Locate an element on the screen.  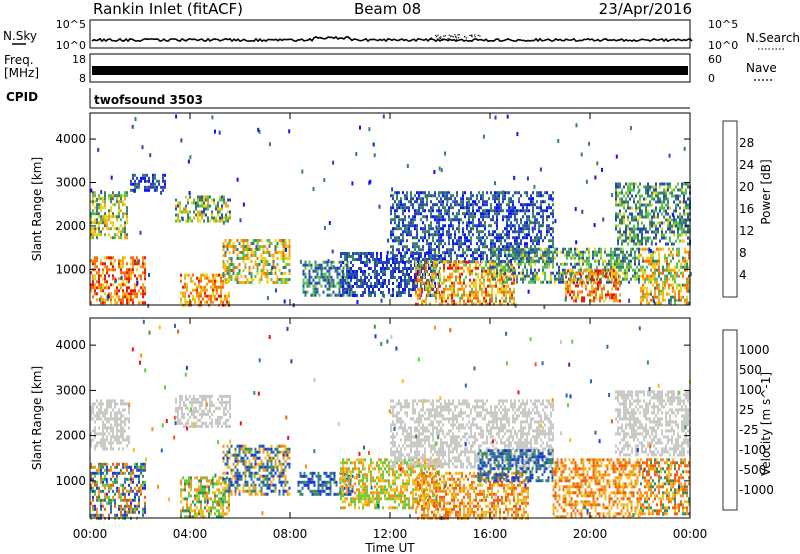
colorbar-tick-label: 16 is located at coordinates (746, 209).